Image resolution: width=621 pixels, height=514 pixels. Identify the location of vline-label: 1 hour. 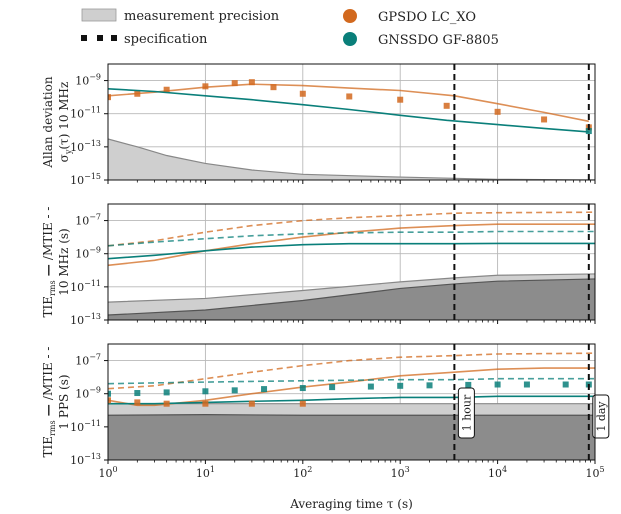
(466, 412).